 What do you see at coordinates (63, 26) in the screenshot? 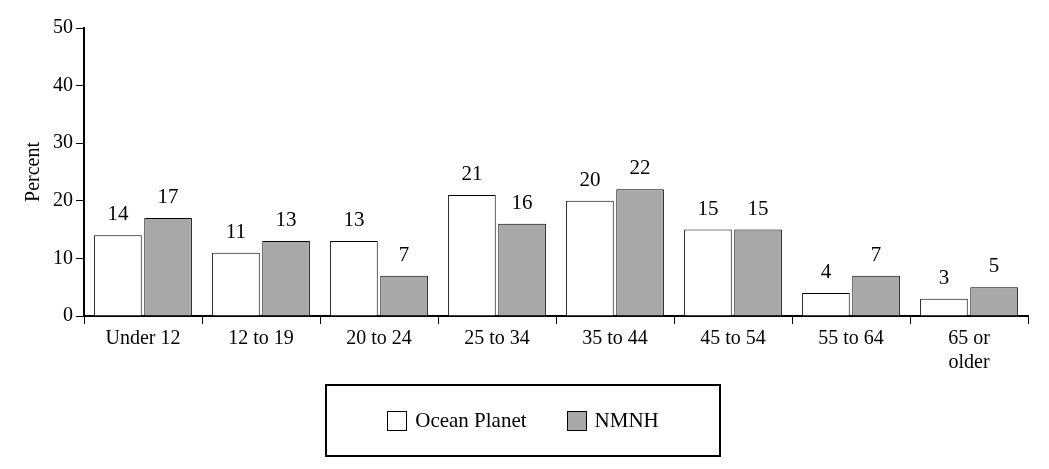
I see `y-tick-label: 50` at bounding box center [63, 26].